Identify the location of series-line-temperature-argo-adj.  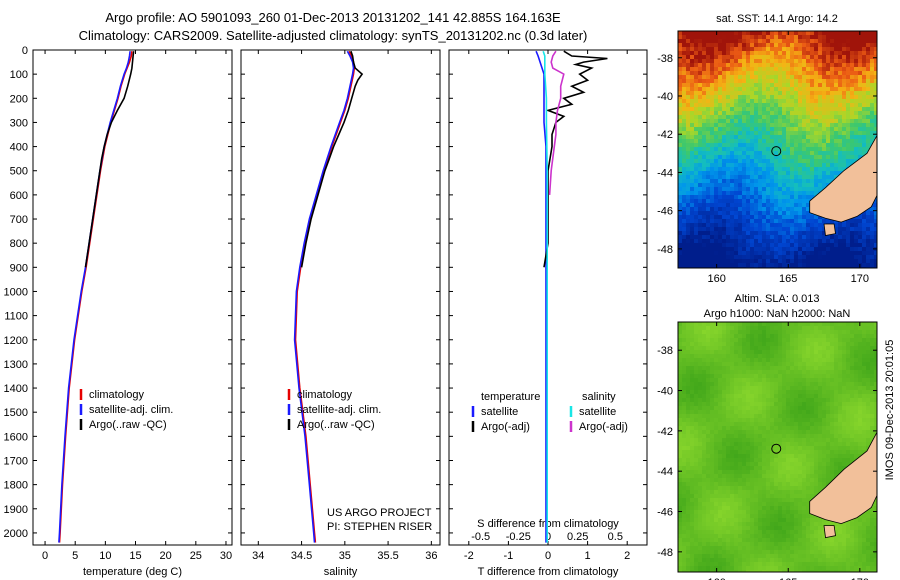
(575, 159).